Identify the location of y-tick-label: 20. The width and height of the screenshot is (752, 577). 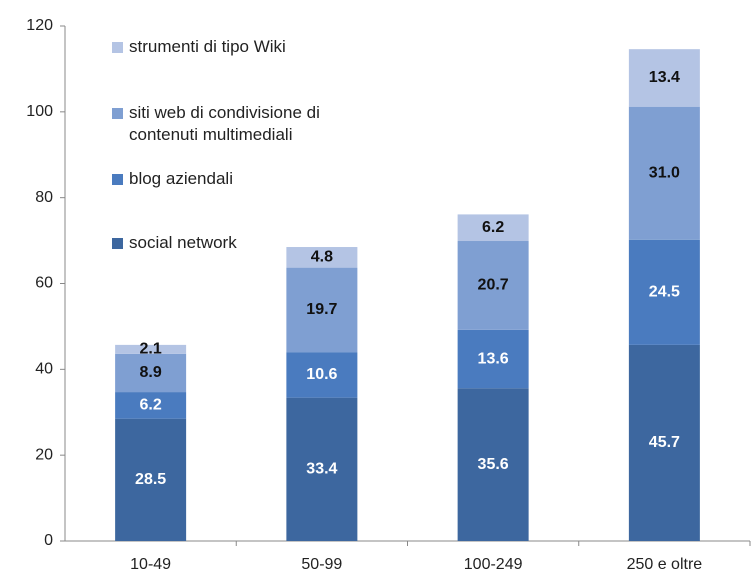
(44, 454).